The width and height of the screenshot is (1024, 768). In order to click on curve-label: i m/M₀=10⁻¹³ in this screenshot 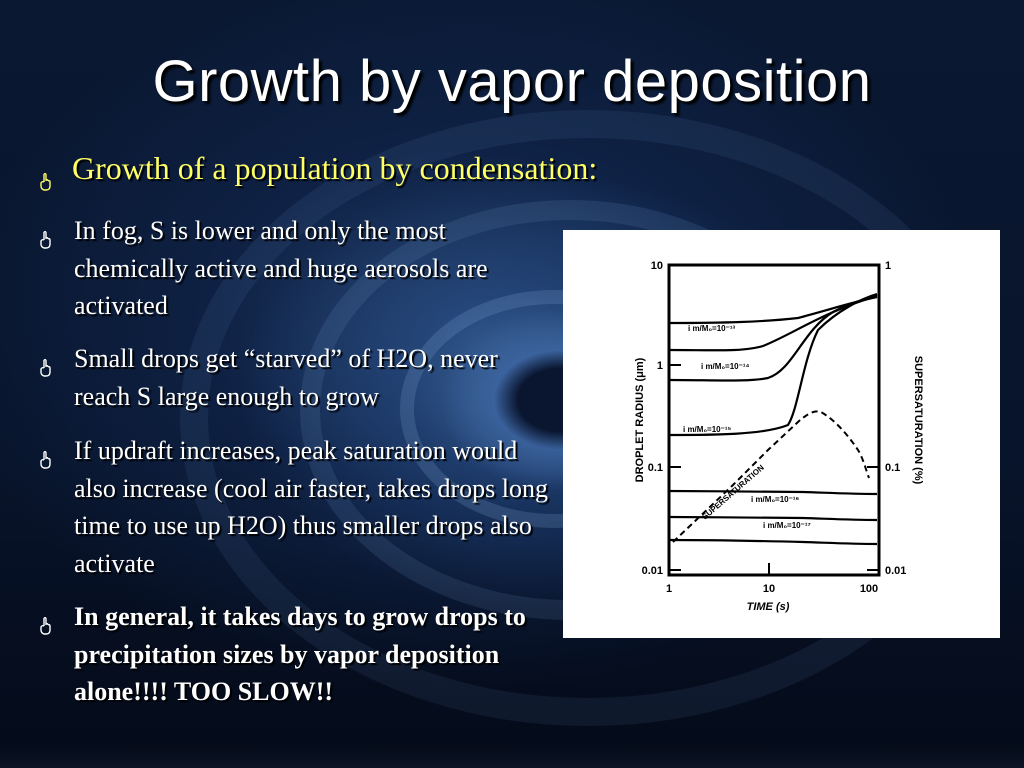, I will do `click(712, 328)`.